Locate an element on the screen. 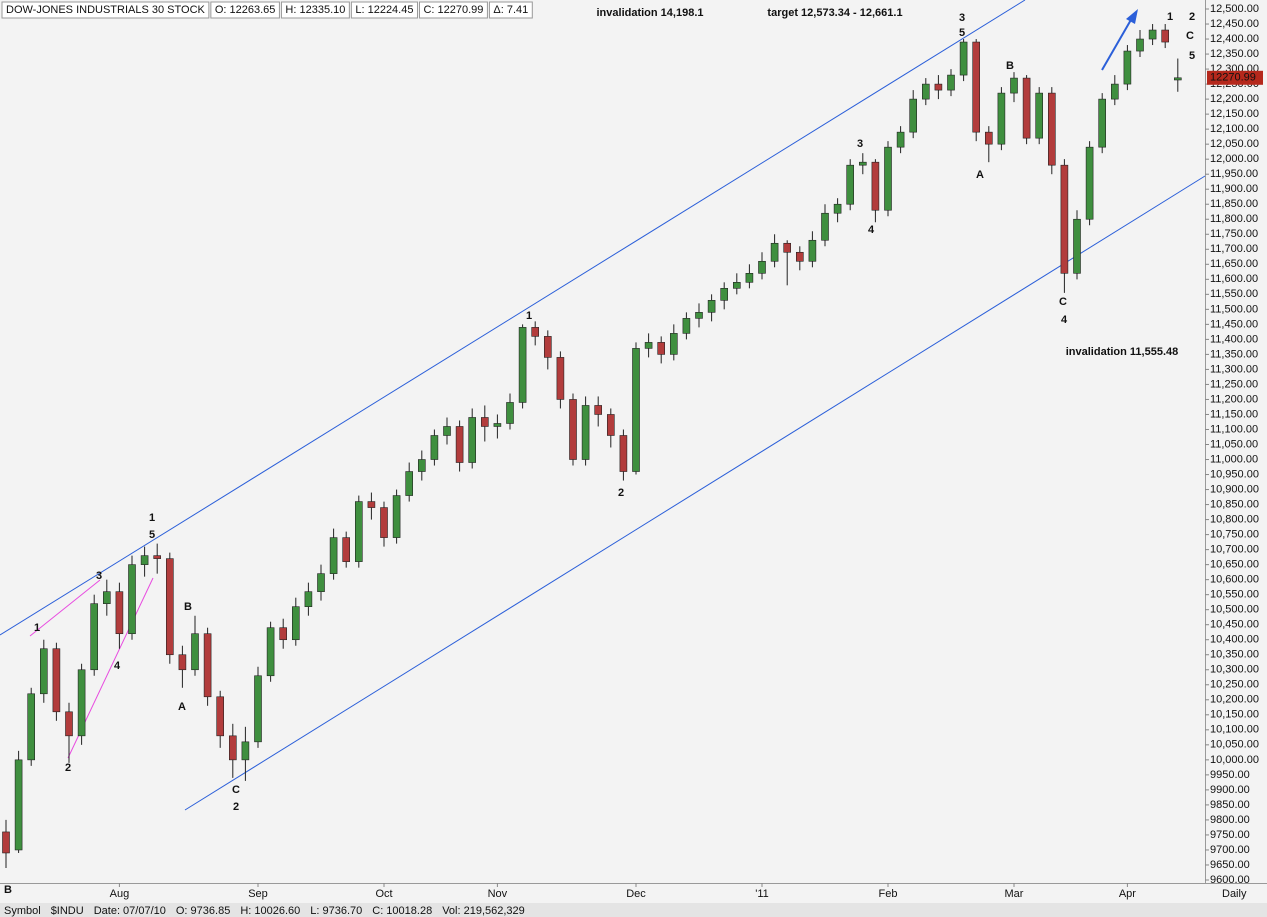 The height and width of the screenshot is (917, 1267). y-tick-label: 11,600.00 is located at coordinates (1234, 279).